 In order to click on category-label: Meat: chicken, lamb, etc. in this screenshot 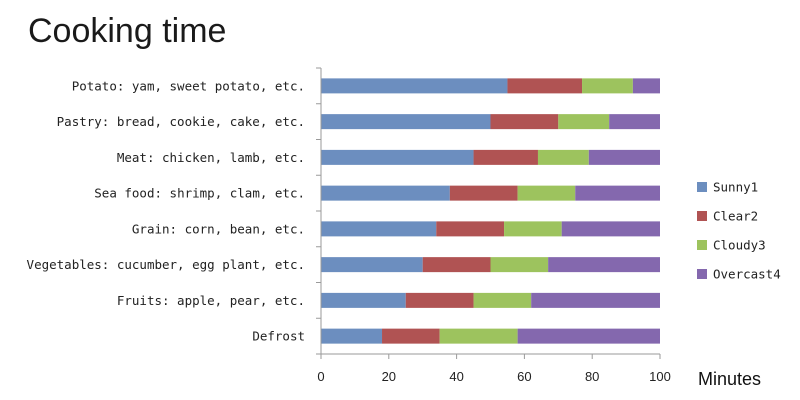, I will do `click(211, 157)`.